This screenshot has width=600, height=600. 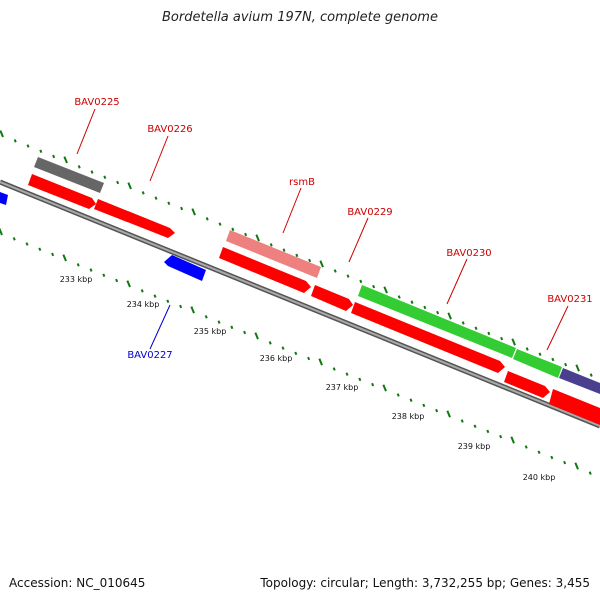 I want to click on scale-label: 238 kbp, so click(x=408, y=416).